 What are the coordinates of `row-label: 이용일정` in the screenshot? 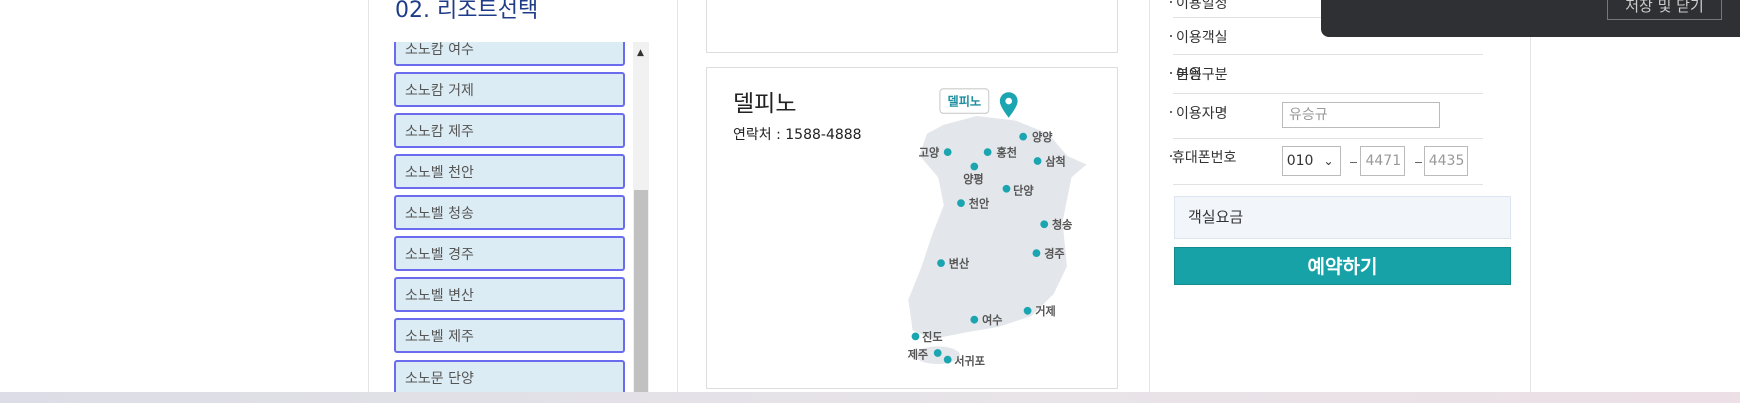 It's located at (1202, 6).